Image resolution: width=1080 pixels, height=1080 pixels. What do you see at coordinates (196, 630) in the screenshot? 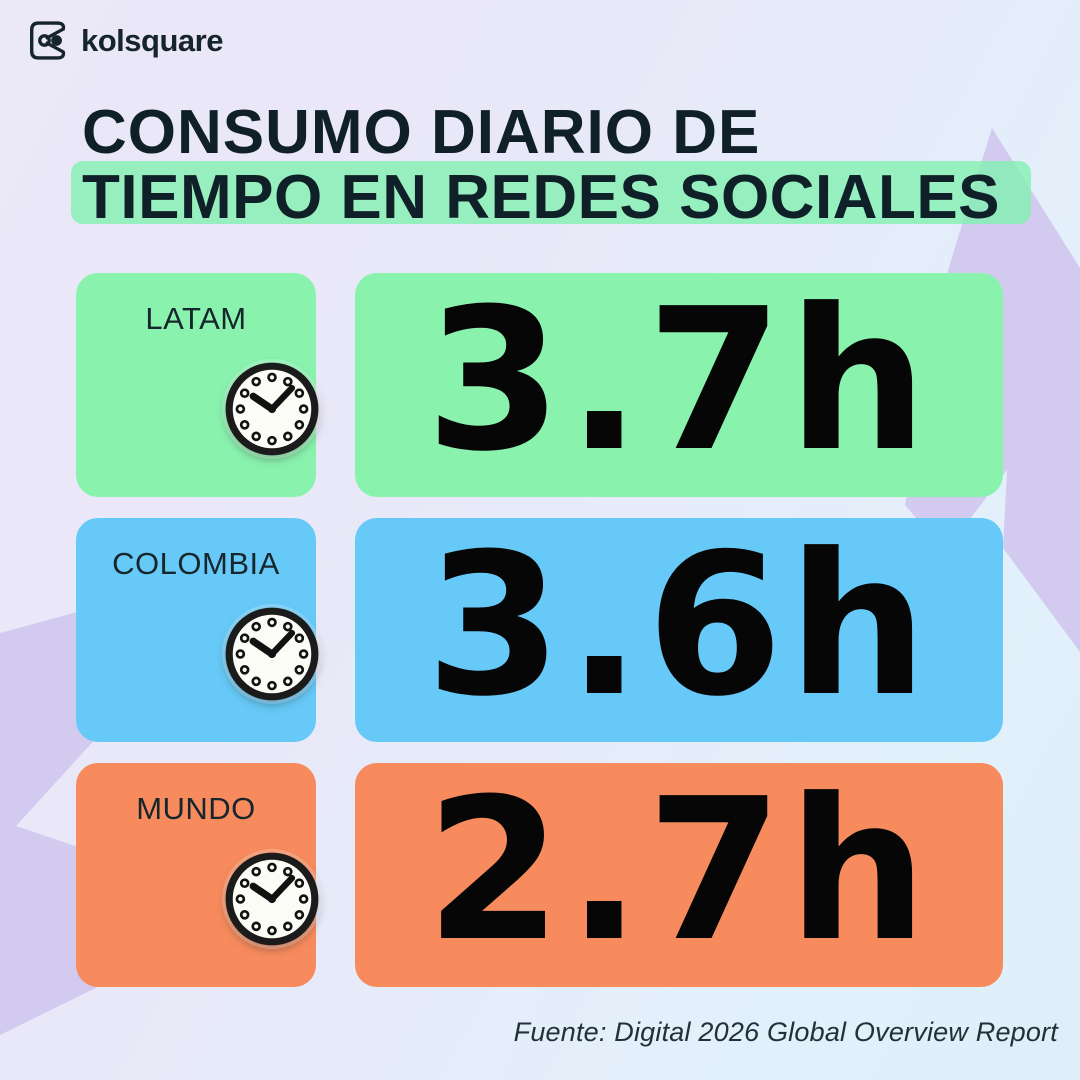
I see `colombia-label-card: COLOMBIA` at bounding box center [196, 630].